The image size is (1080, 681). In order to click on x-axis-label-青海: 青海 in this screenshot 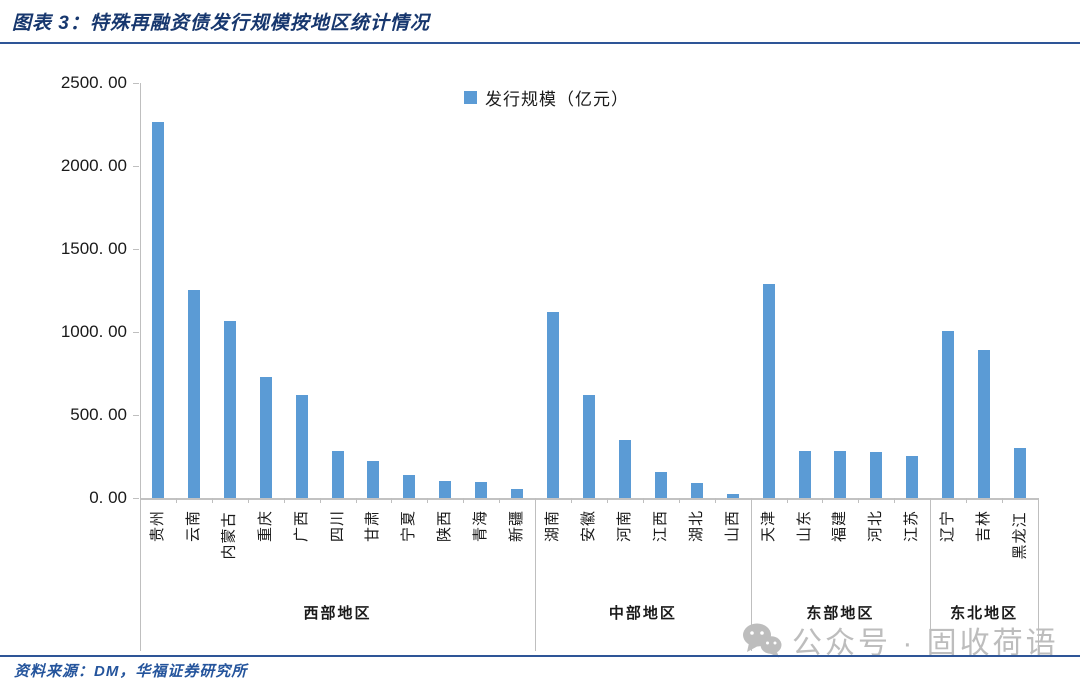, I will do `click(481, 525)`.